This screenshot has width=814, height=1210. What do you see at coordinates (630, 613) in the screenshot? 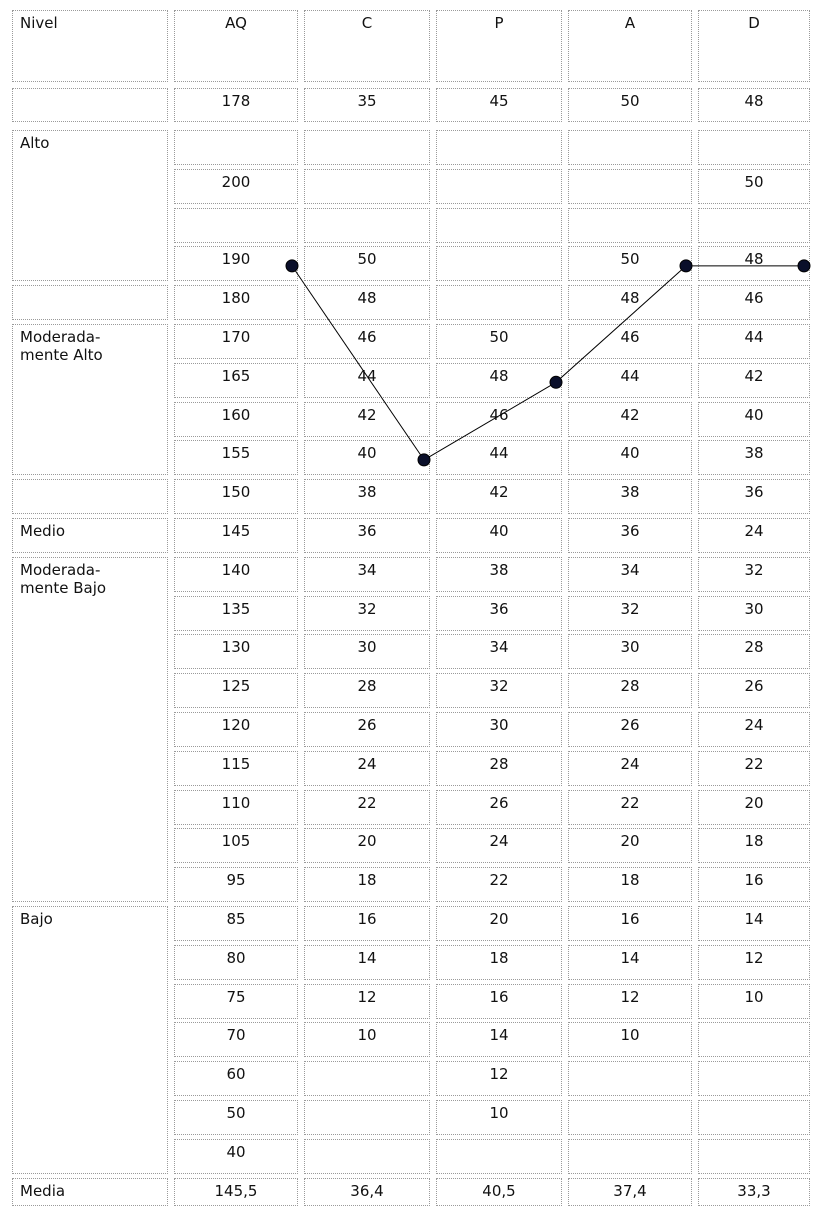
I see `score-cell: 32` at bounding box center [630, 613].